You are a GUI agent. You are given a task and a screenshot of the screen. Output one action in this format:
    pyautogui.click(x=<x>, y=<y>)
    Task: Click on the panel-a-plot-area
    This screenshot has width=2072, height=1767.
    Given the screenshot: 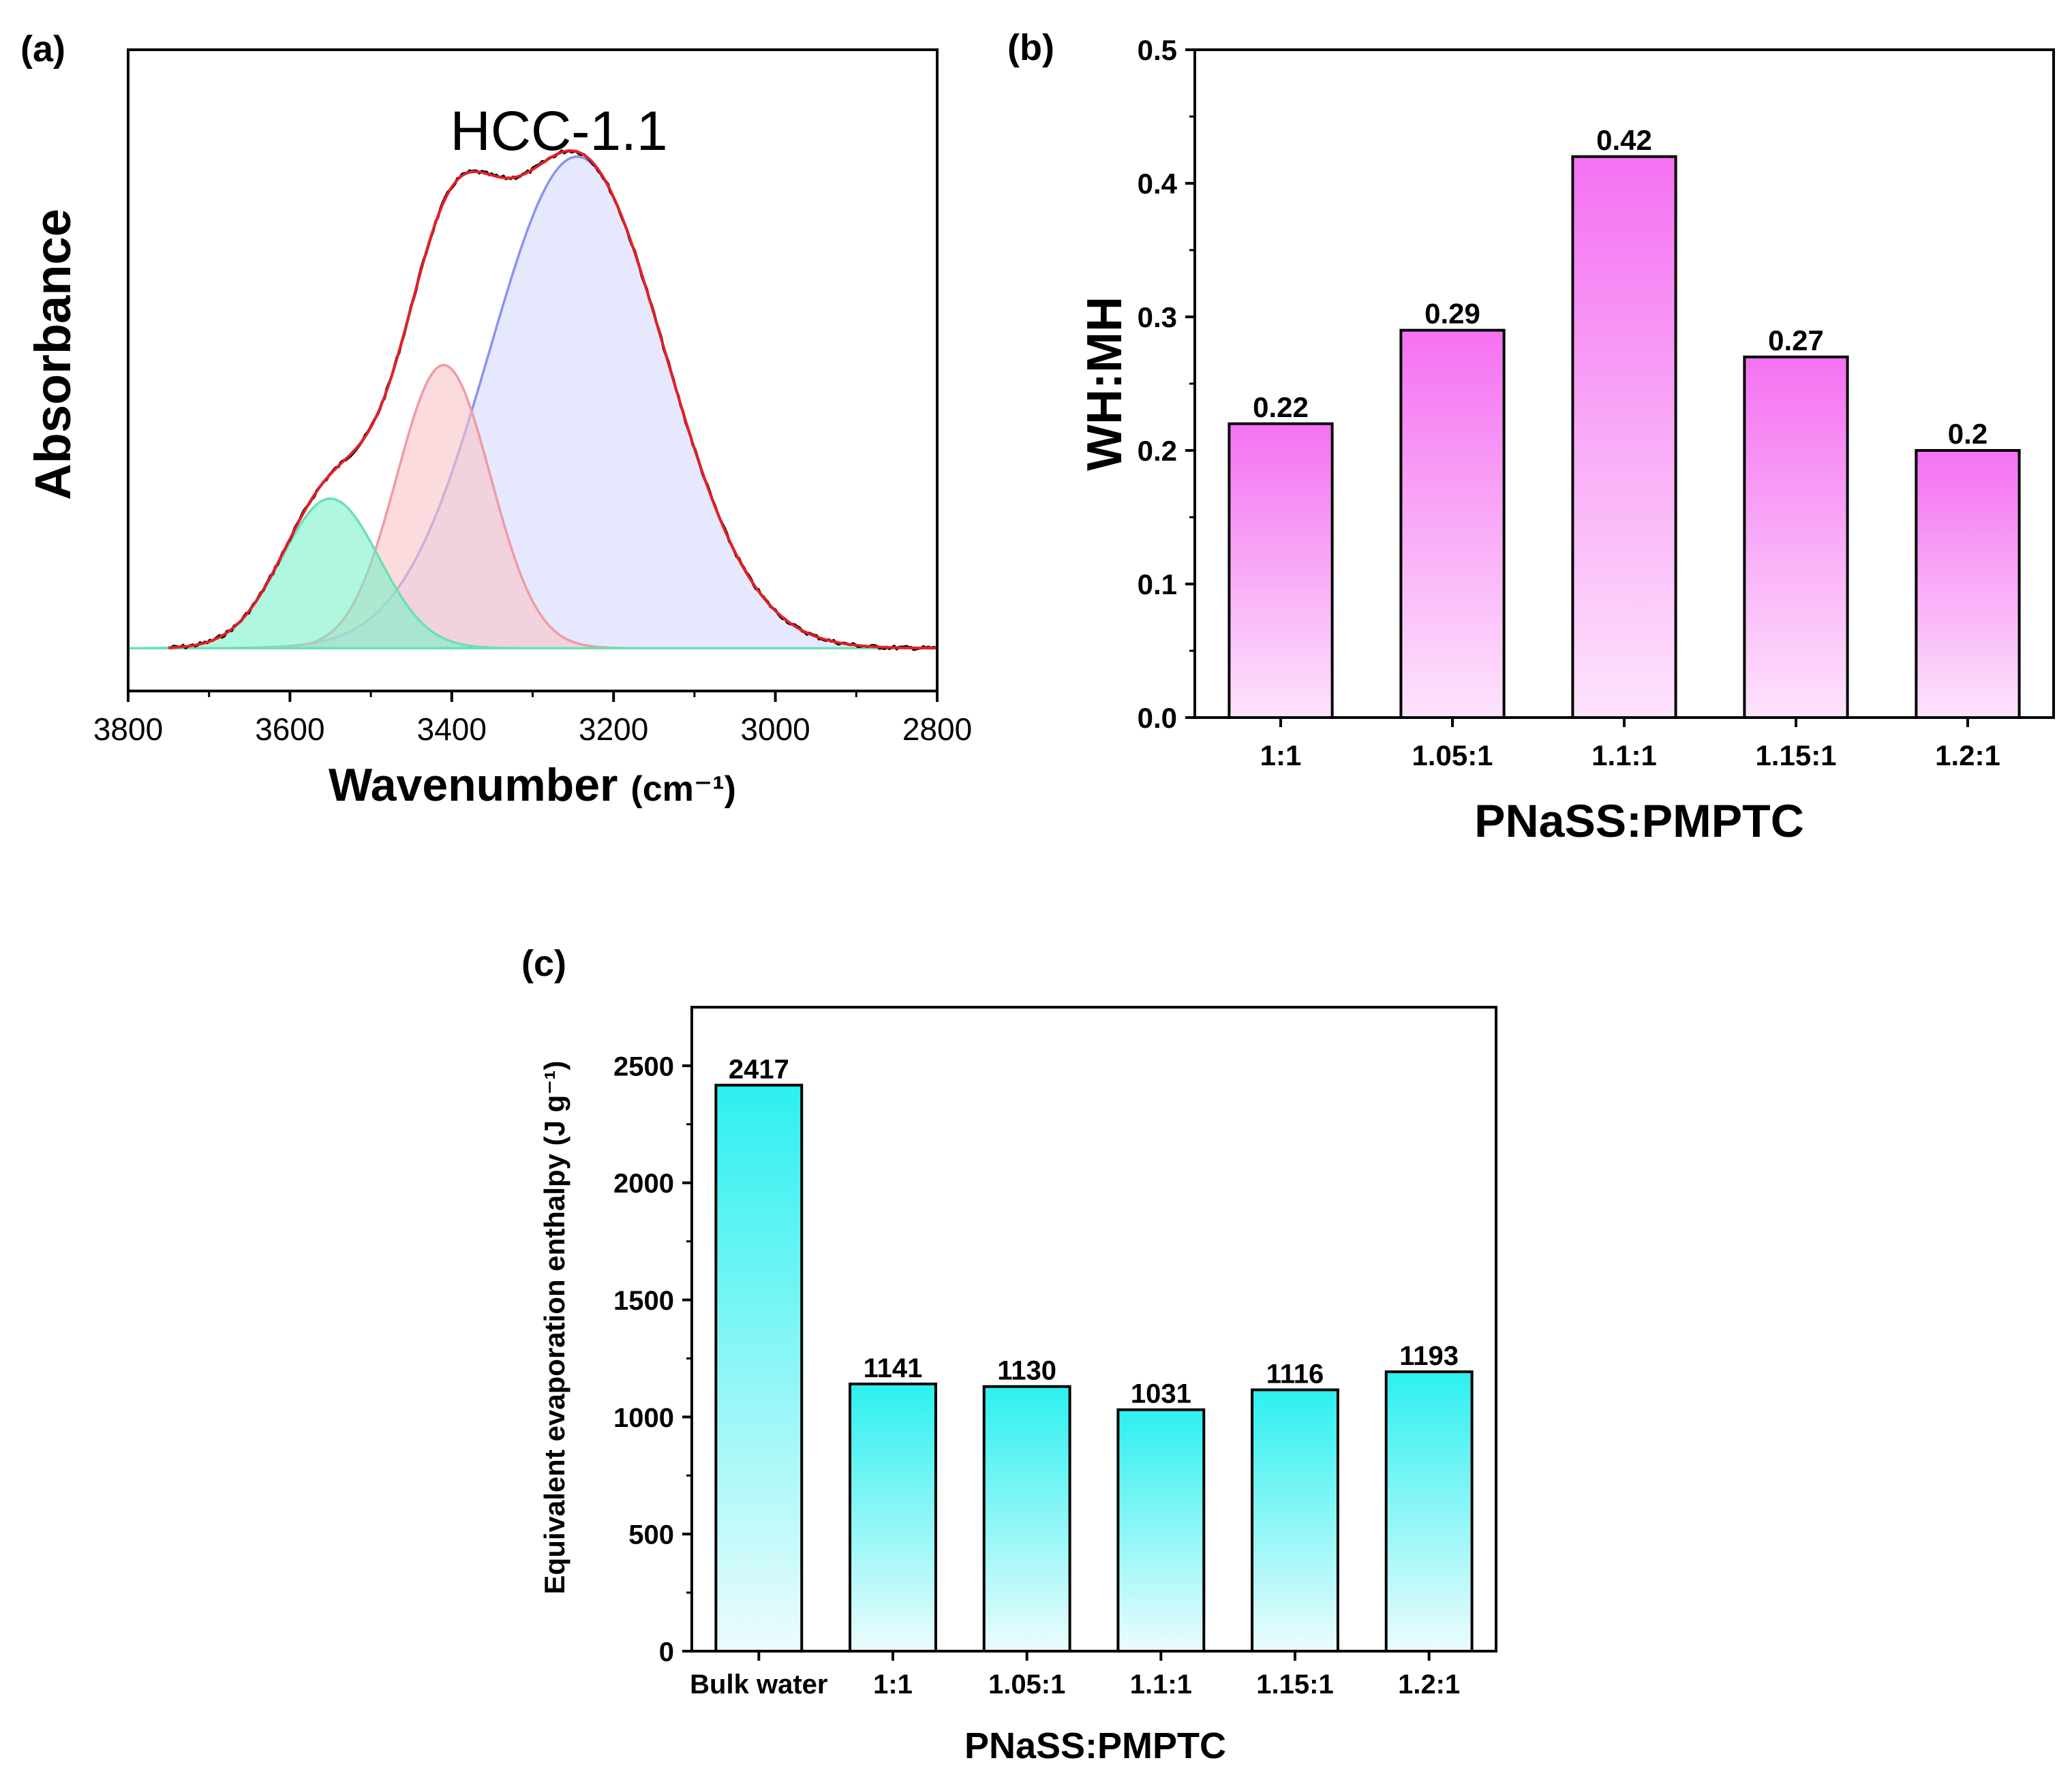 What is the action you would take?
    pyautogui.click(x=533, y=400)
    